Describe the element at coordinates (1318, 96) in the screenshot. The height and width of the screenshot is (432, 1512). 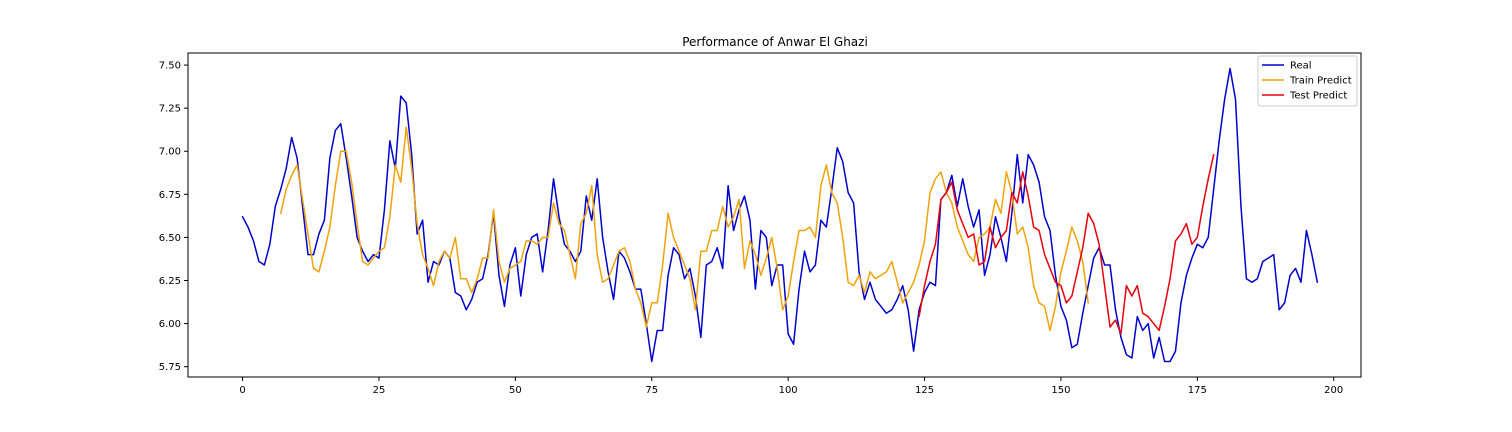
I see `legend-label-test-predict: Test Predict` at that location.